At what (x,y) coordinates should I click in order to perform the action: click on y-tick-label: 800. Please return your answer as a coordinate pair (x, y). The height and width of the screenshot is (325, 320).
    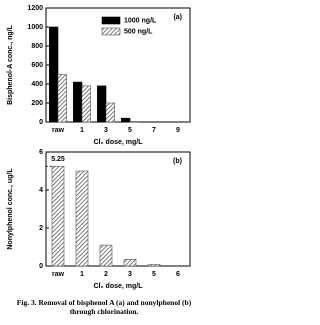
    Looking at the image, I should click on (37, 46).